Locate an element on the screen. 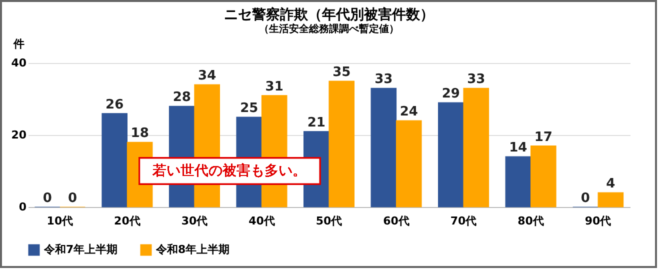 The image size is (661, 272). y-tick-label: 0 is located at coordinates (22, 207).